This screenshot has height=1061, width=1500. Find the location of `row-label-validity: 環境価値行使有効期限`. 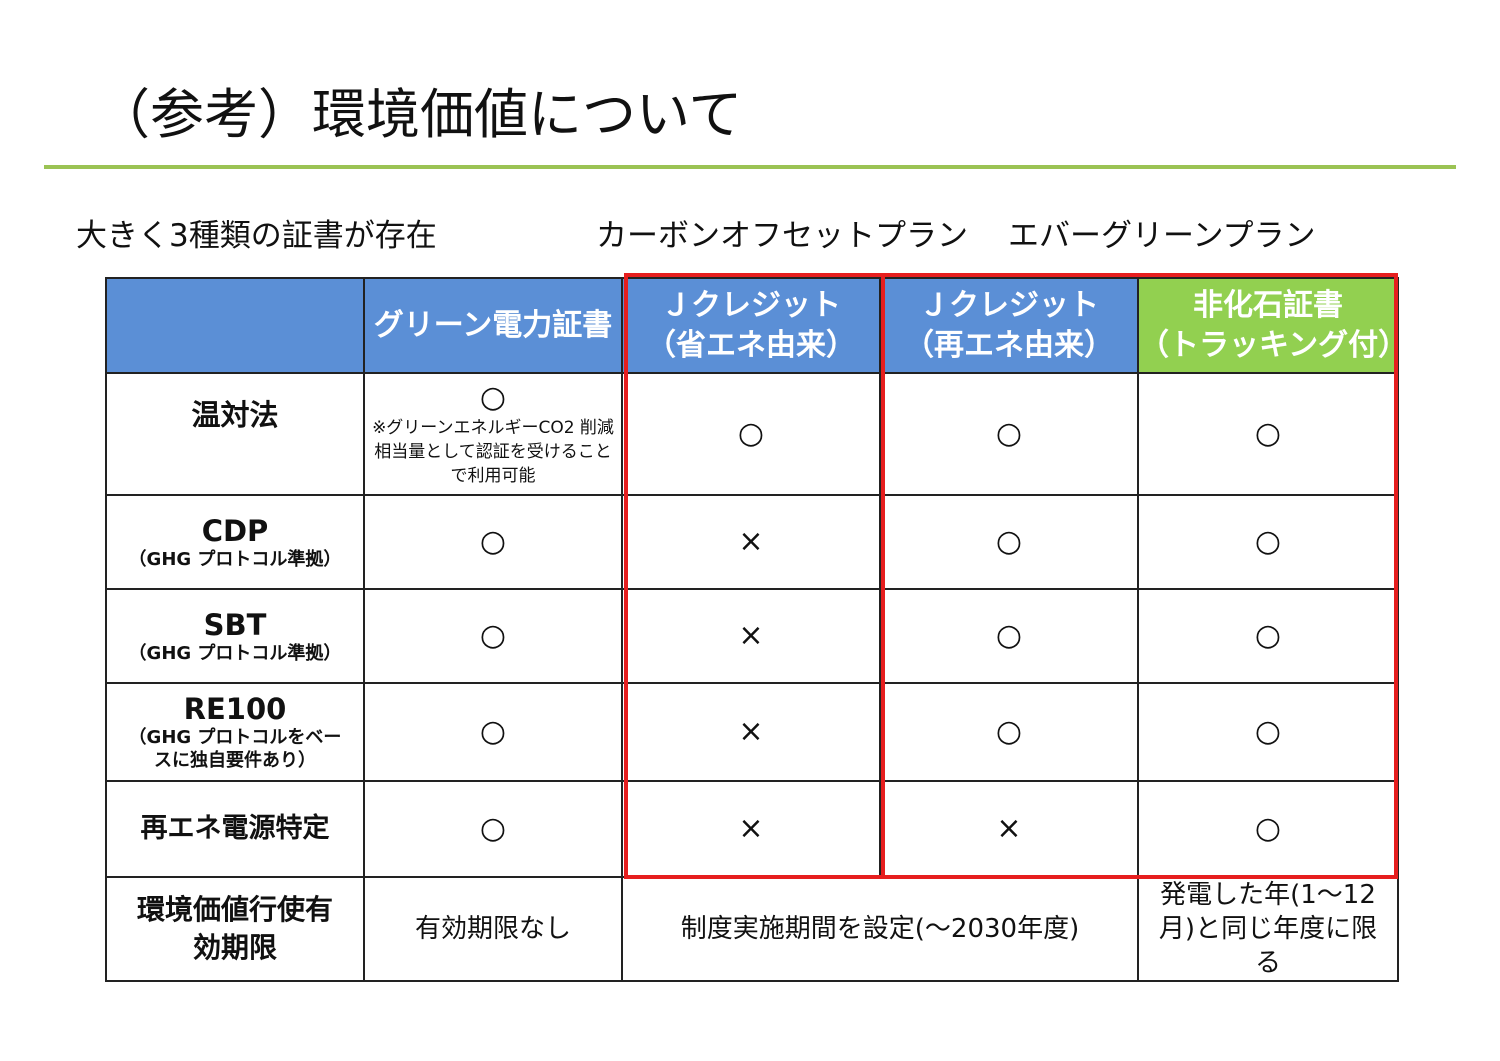

row-label-validity: 環境価値行使有効期限 is located at coordinates (235, 929).